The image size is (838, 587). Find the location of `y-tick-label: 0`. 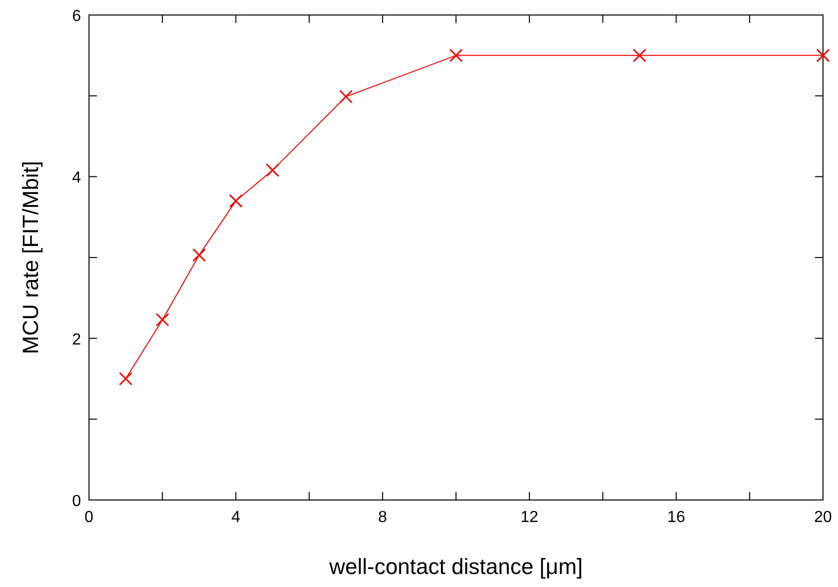

y-tick-label: 0 is located at coordinates (77, 501).